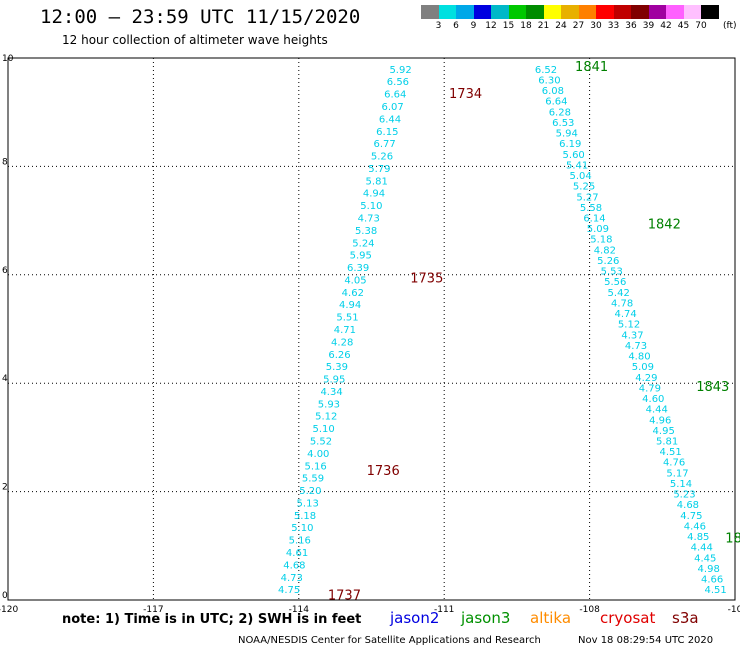  What do you see at coordinates (591, 67) in the screenshot?
I see `time-label: 1841` at bounding box center [591, 67].